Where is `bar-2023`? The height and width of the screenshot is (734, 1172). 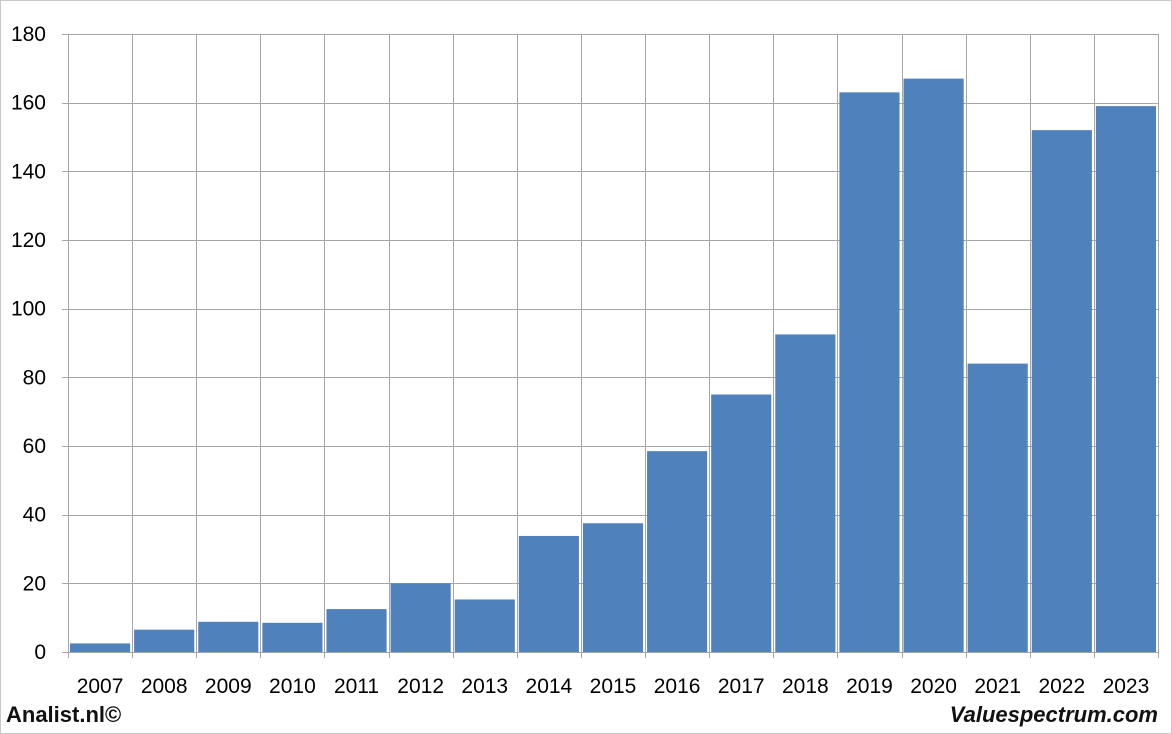 bar-2023 is located at coordinates (1125, 379).